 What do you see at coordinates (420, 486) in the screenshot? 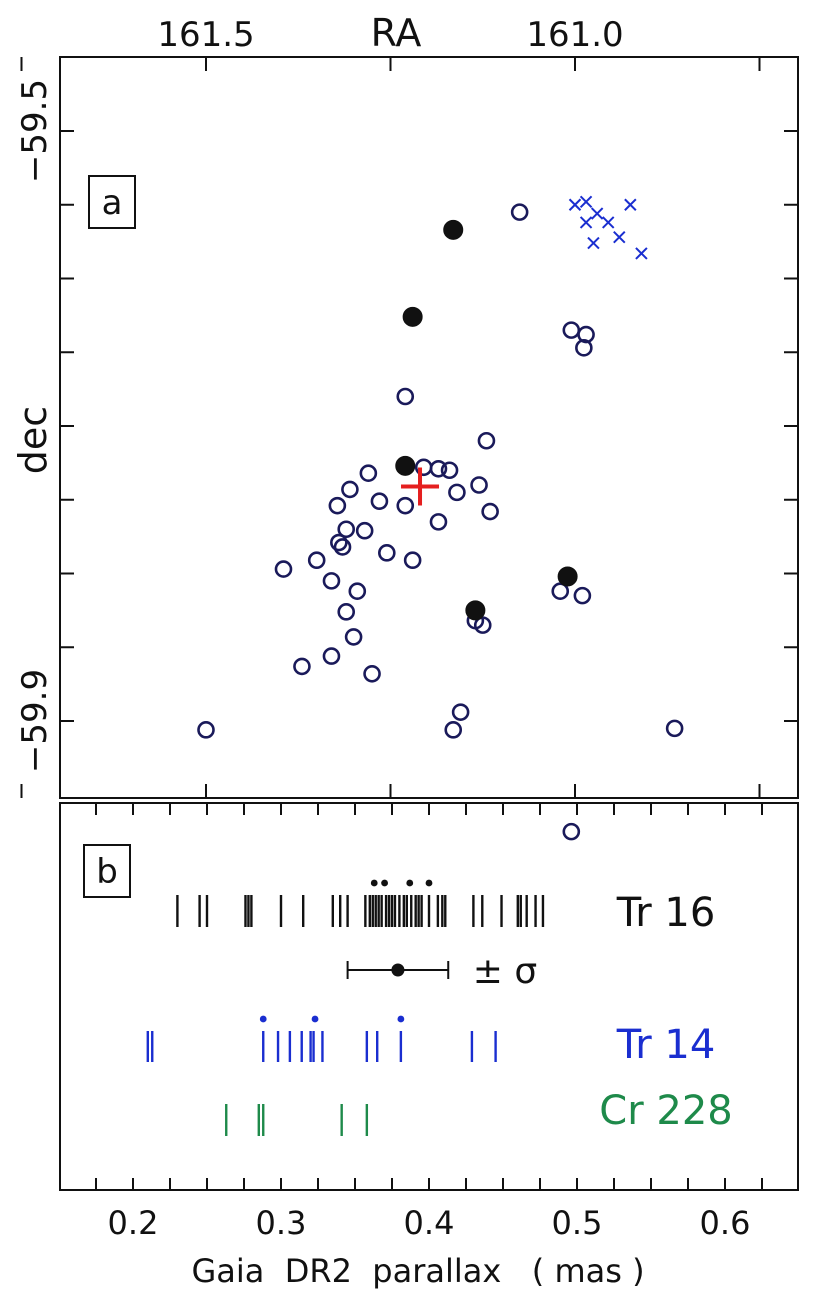
I see `cluster-center-plus` at bounding box center [420, 486].